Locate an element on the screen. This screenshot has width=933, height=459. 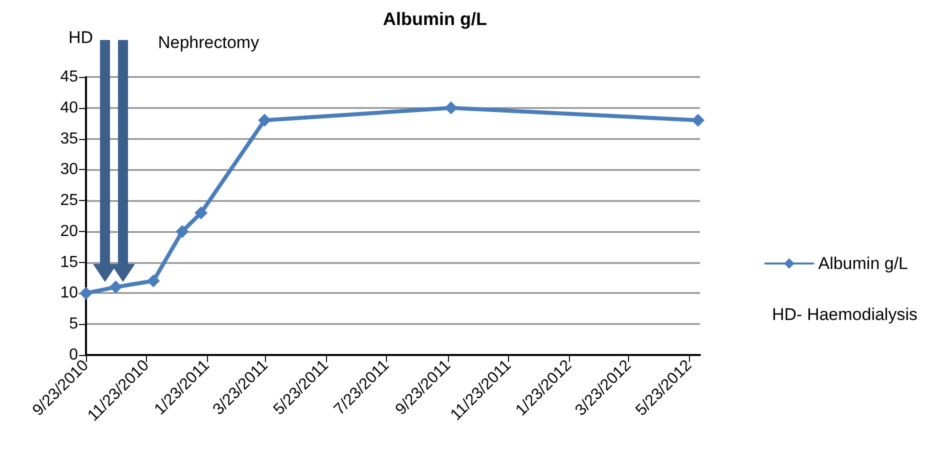
text: Nephrectomy is located at coordinates (209, 43).